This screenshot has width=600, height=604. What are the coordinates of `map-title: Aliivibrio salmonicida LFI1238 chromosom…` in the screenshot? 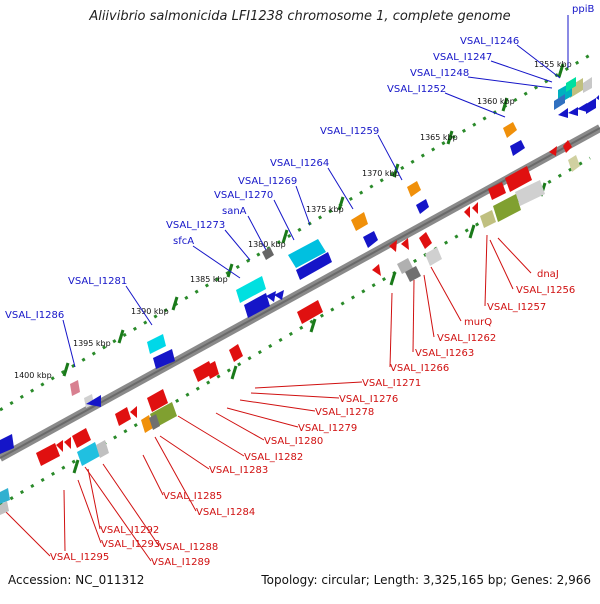 It's located at (300, 16).